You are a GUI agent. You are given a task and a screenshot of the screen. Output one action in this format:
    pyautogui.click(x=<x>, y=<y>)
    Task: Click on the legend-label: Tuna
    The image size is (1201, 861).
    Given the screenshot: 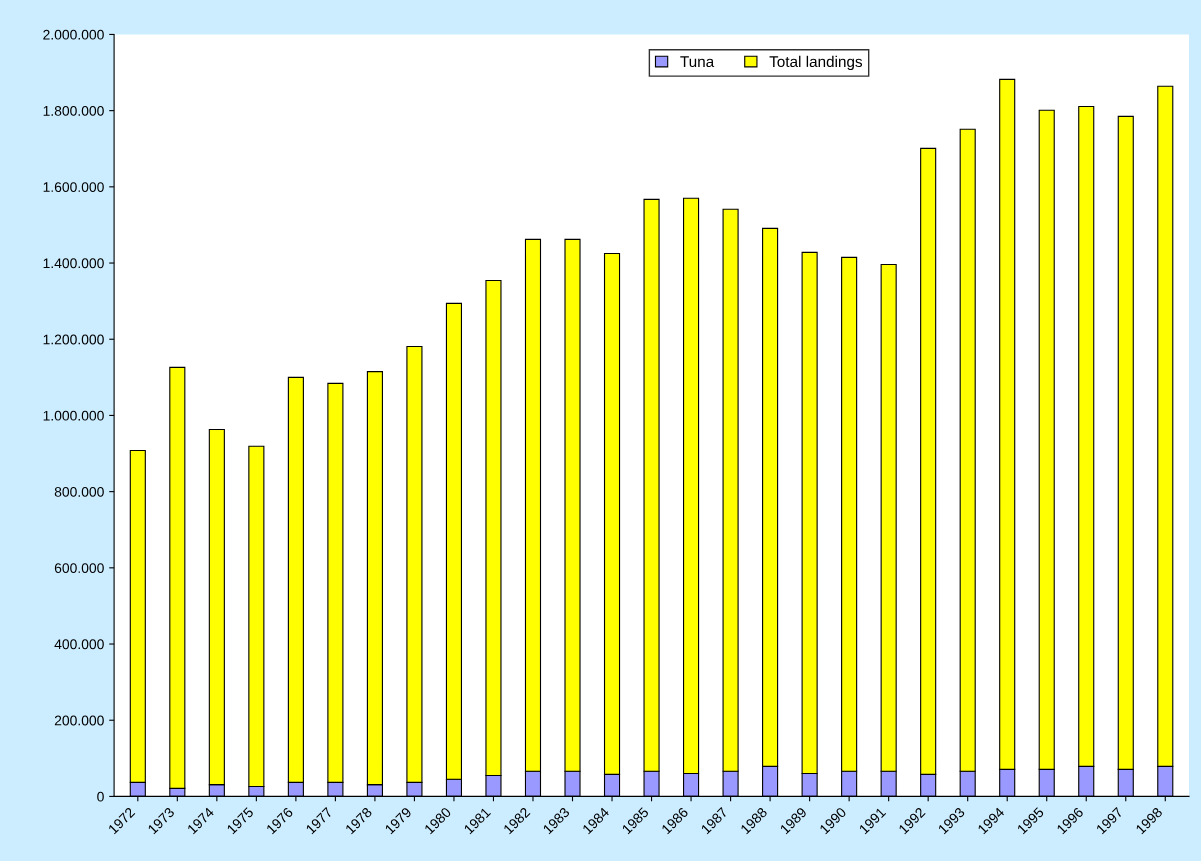 What is the action you would take?
    pyautogui.click(x=697, y=62)
    